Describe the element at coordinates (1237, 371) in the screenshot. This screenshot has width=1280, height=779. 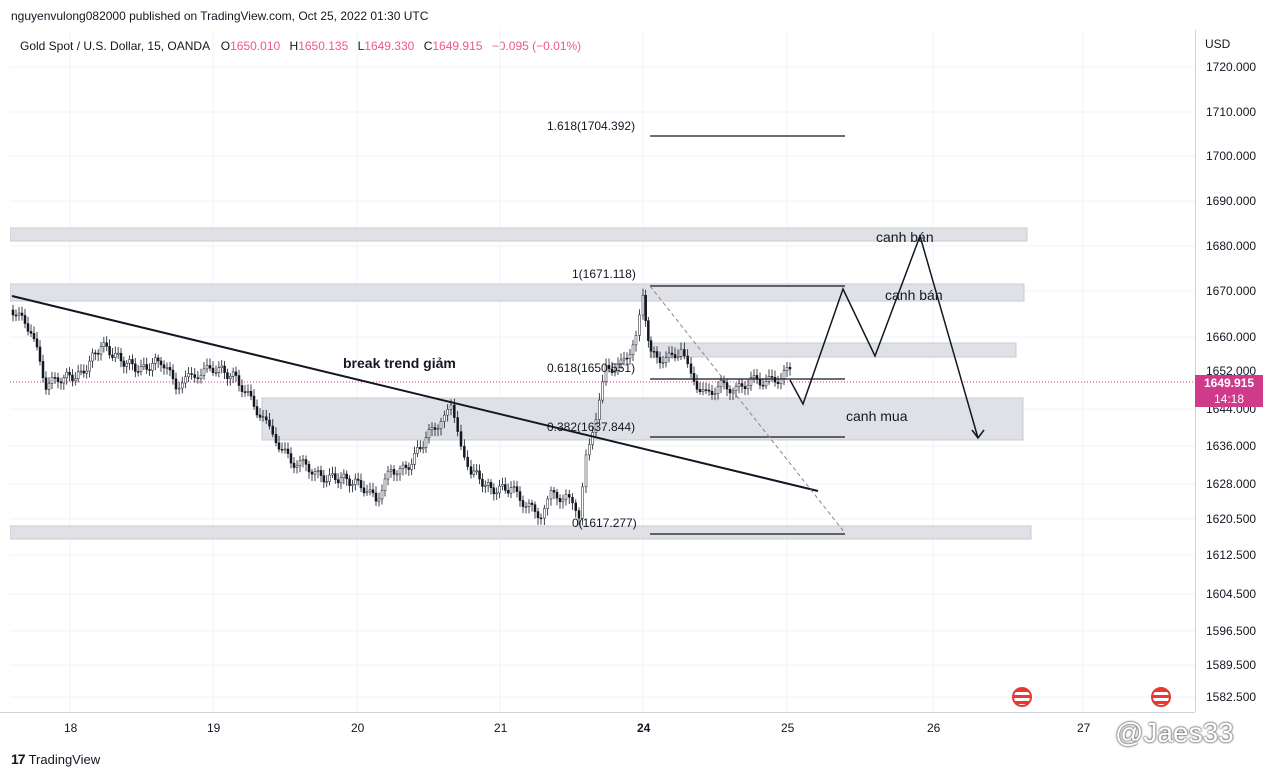
I see `price-axis` at that location.